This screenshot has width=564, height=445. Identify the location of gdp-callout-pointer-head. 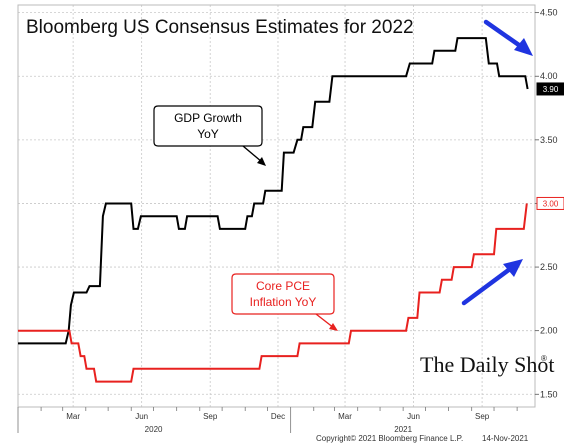
(261, 161).